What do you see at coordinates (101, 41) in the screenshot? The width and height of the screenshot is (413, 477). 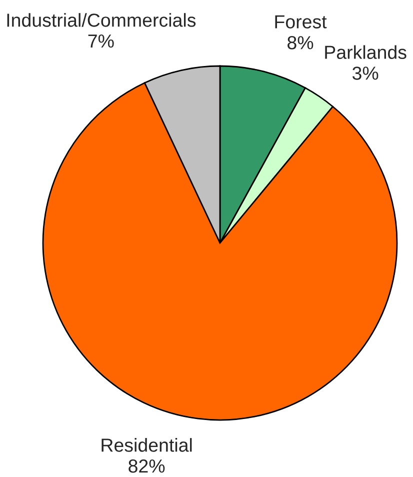 I see `data-label: 7%` at bounding box center [101, 41].